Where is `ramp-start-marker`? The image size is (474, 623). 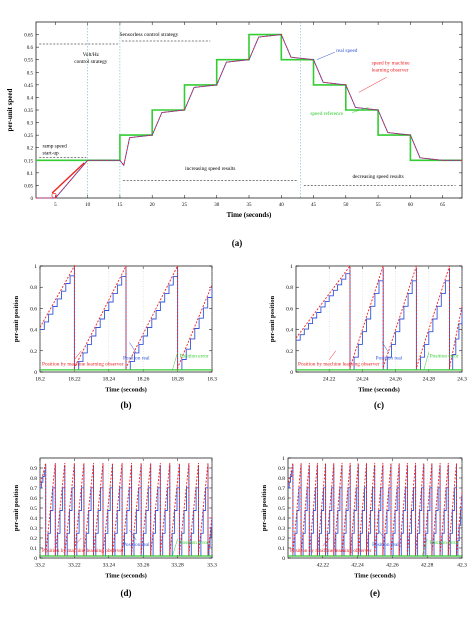 ramp-start-marker is located at coordinates (54, 195).